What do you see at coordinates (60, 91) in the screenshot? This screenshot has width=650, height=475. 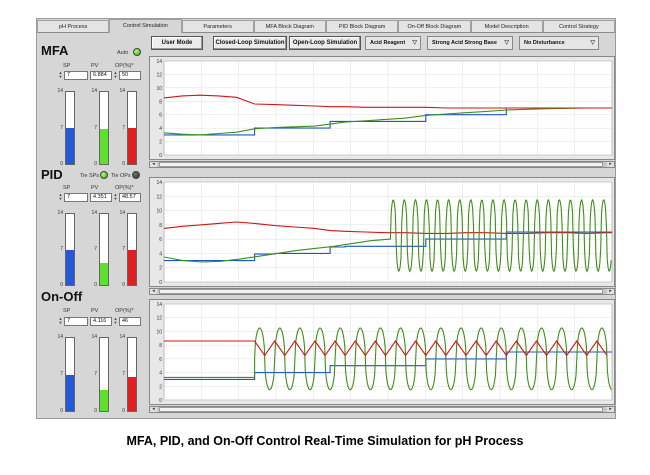 I see `mfa-sp-tick-max: 14` at bounding box center [60, 91].